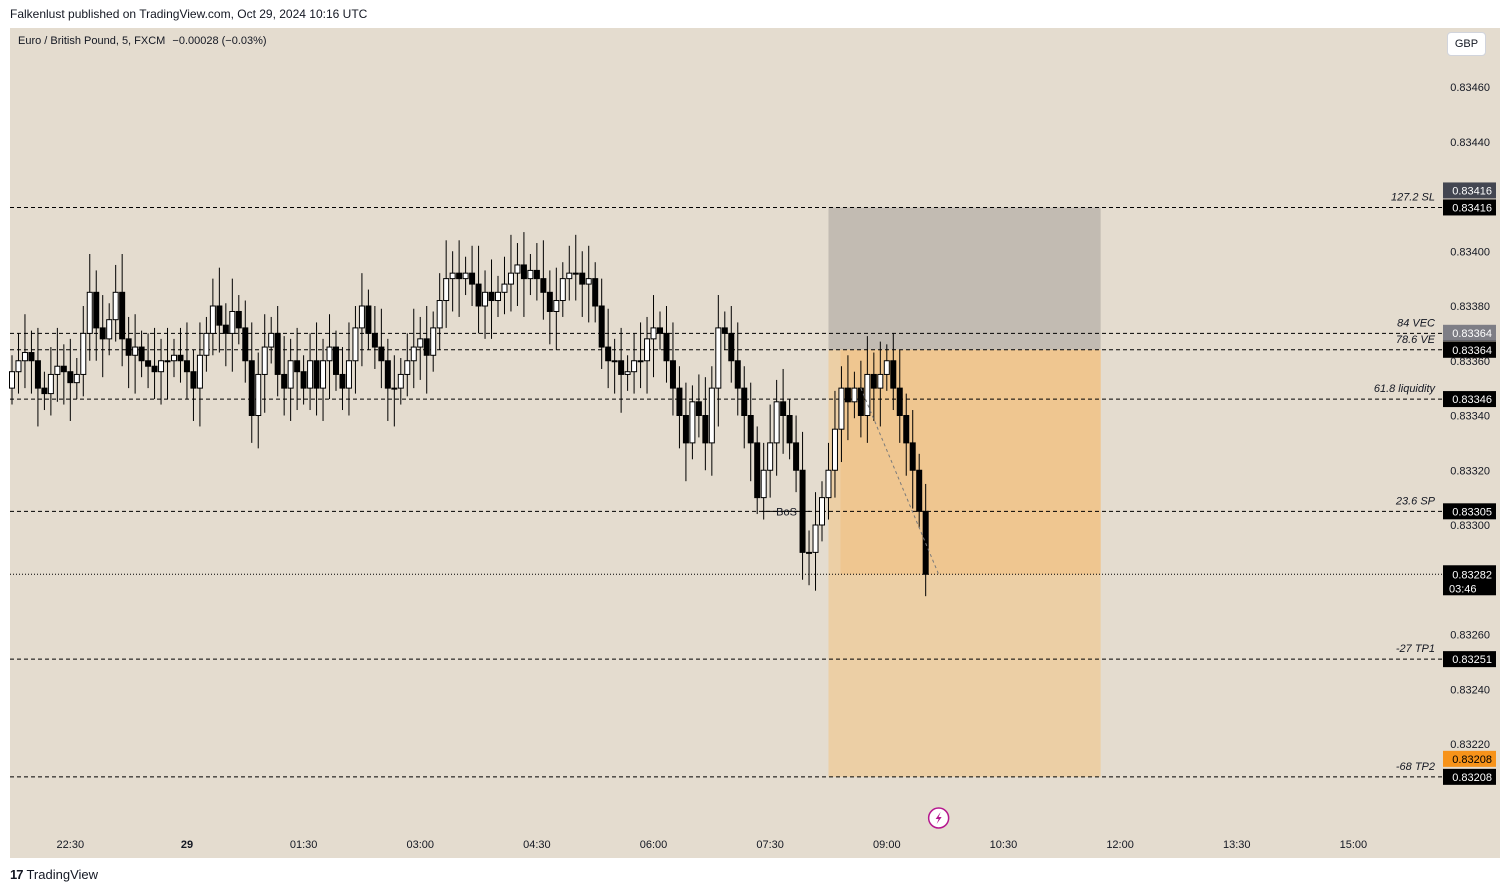 This screenshot has width=1510, height=893. I want to click on y-tick-label: 0.83360, so click(1470, 362).